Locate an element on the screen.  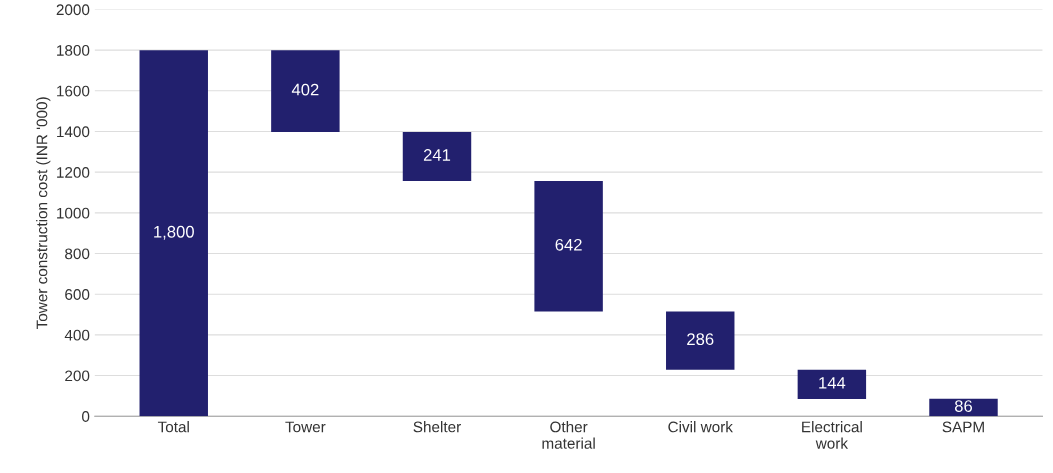
y-tick-label: 200 is located at coordinates (77, 376).